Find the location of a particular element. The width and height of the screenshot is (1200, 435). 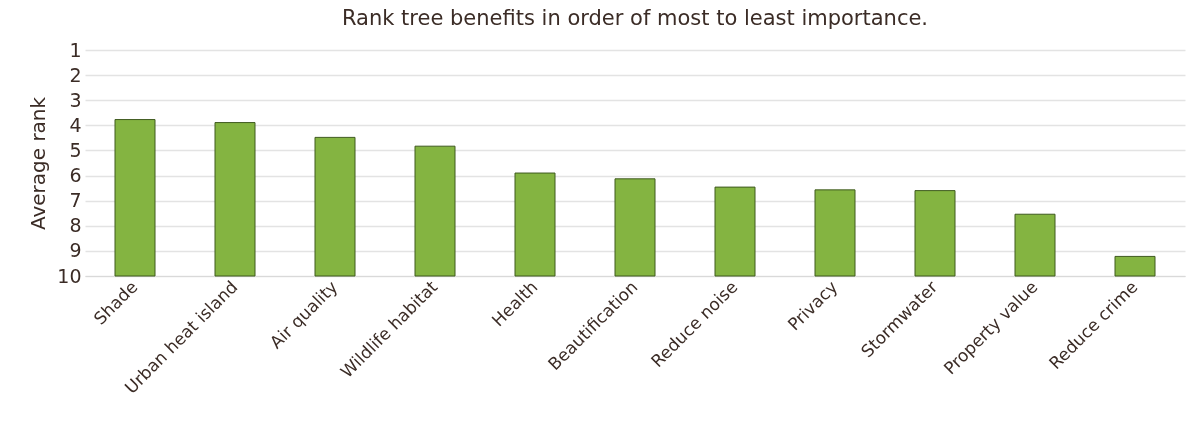

y-tick-label: 3 is located at coordinates (75, 99).